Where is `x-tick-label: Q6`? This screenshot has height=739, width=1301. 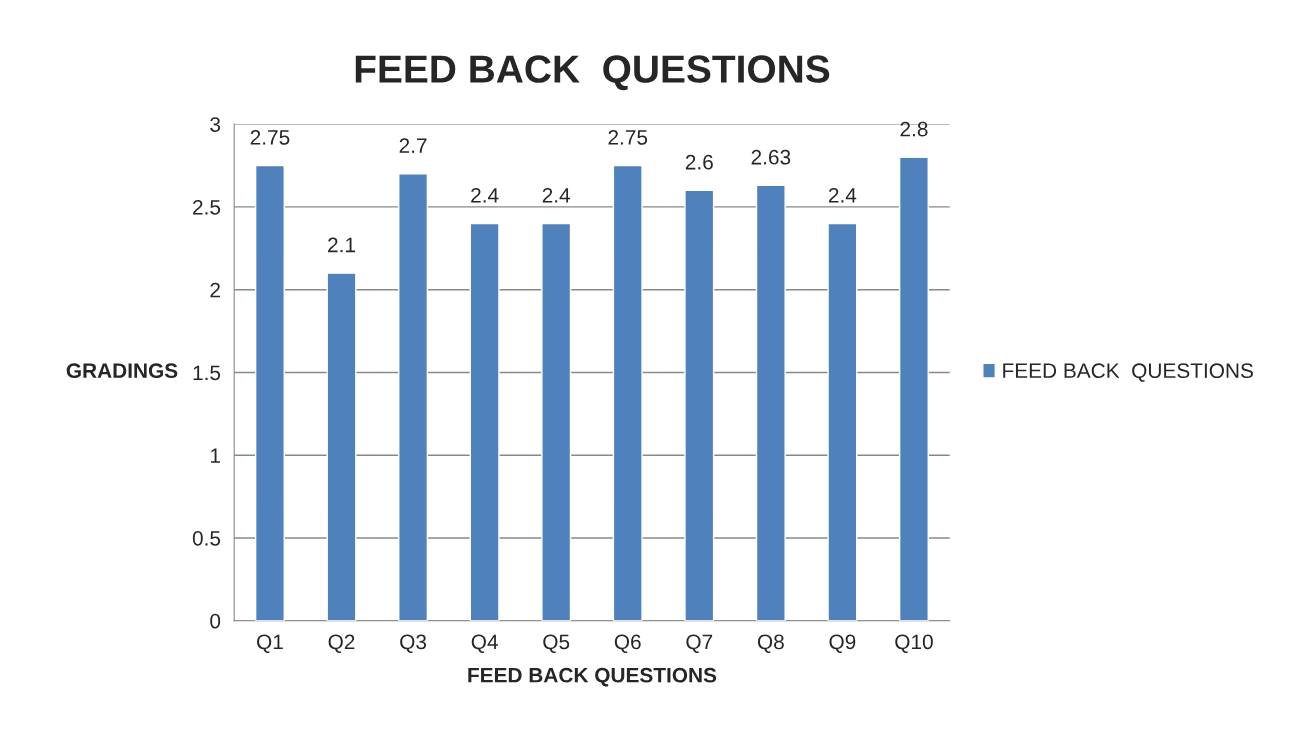
x-tick-label: Q6 is located at coordinates (627, 643).